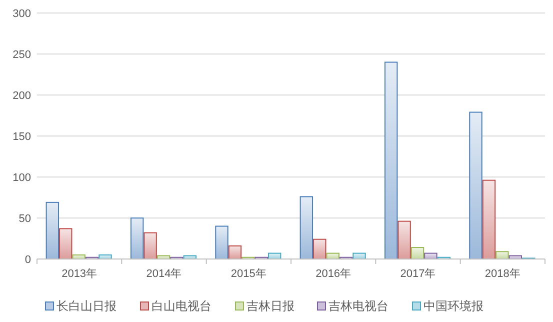 The height and width of the screenshot is (322, 553). What do you see at coordinates (21, 14) in the screenshot?
I see `y-tick-label: 300` at bounding box center [21, 14].